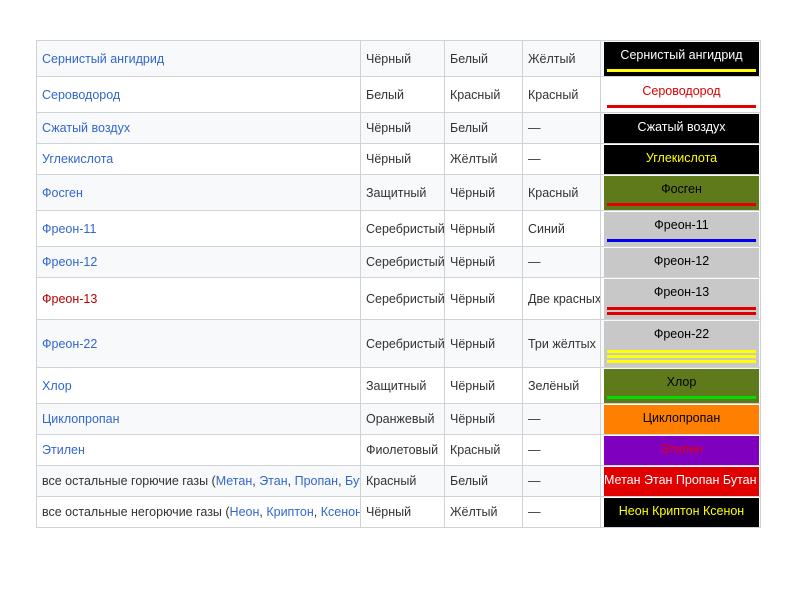 This screenshot has width=800, height=600. I want to click on gas-name-link: Неон, so click(244, 512).